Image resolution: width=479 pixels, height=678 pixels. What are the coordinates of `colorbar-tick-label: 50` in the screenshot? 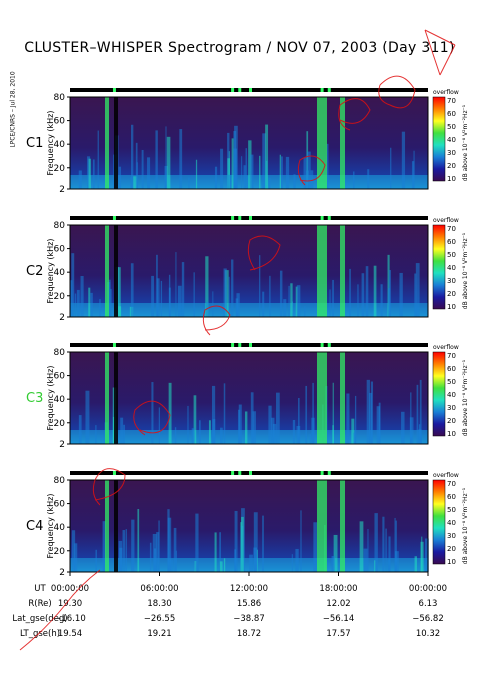 It's located at (451, 382).